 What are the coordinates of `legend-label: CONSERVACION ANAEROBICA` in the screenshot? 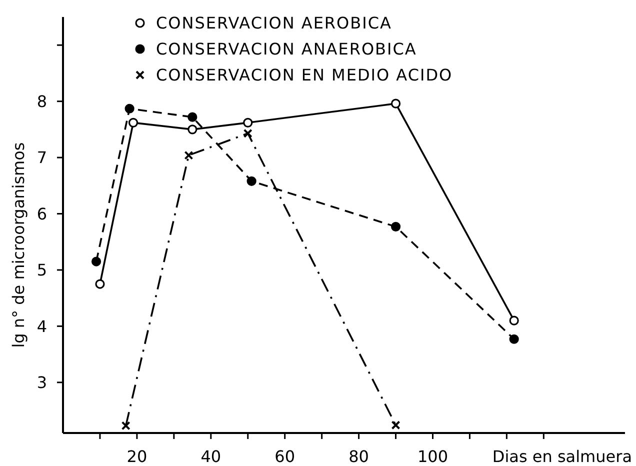 It's located at (286, 49).